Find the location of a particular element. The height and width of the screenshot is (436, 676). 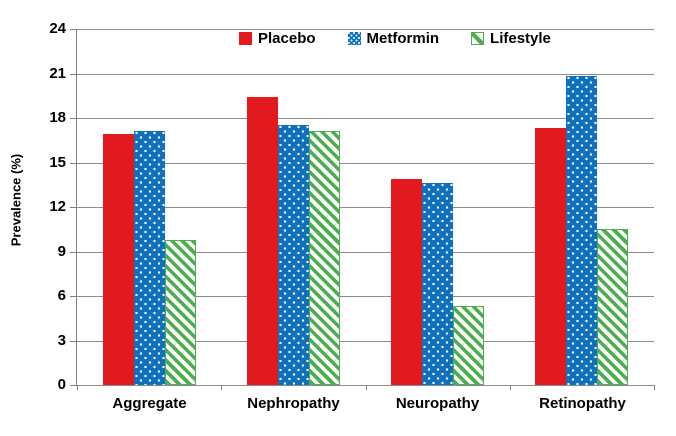

category-label-nephropathy: Nephropathy is located at coordinates (293, 403).